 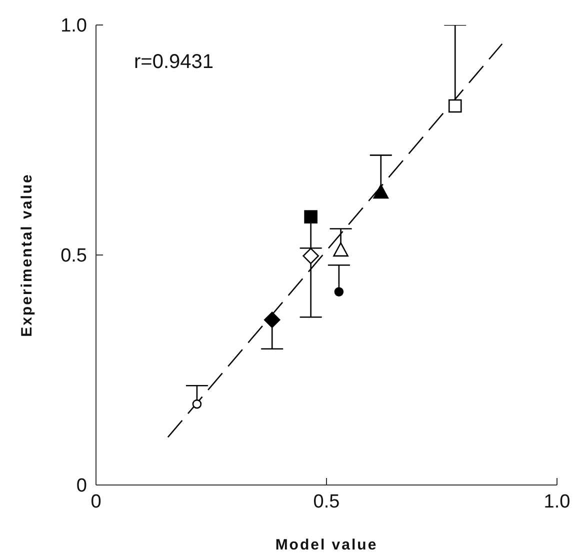 What do you see at coordinates (27, 255) in the screenshot?
I see `y-axis-title: Experimental value` at bounding box center [27, 255].